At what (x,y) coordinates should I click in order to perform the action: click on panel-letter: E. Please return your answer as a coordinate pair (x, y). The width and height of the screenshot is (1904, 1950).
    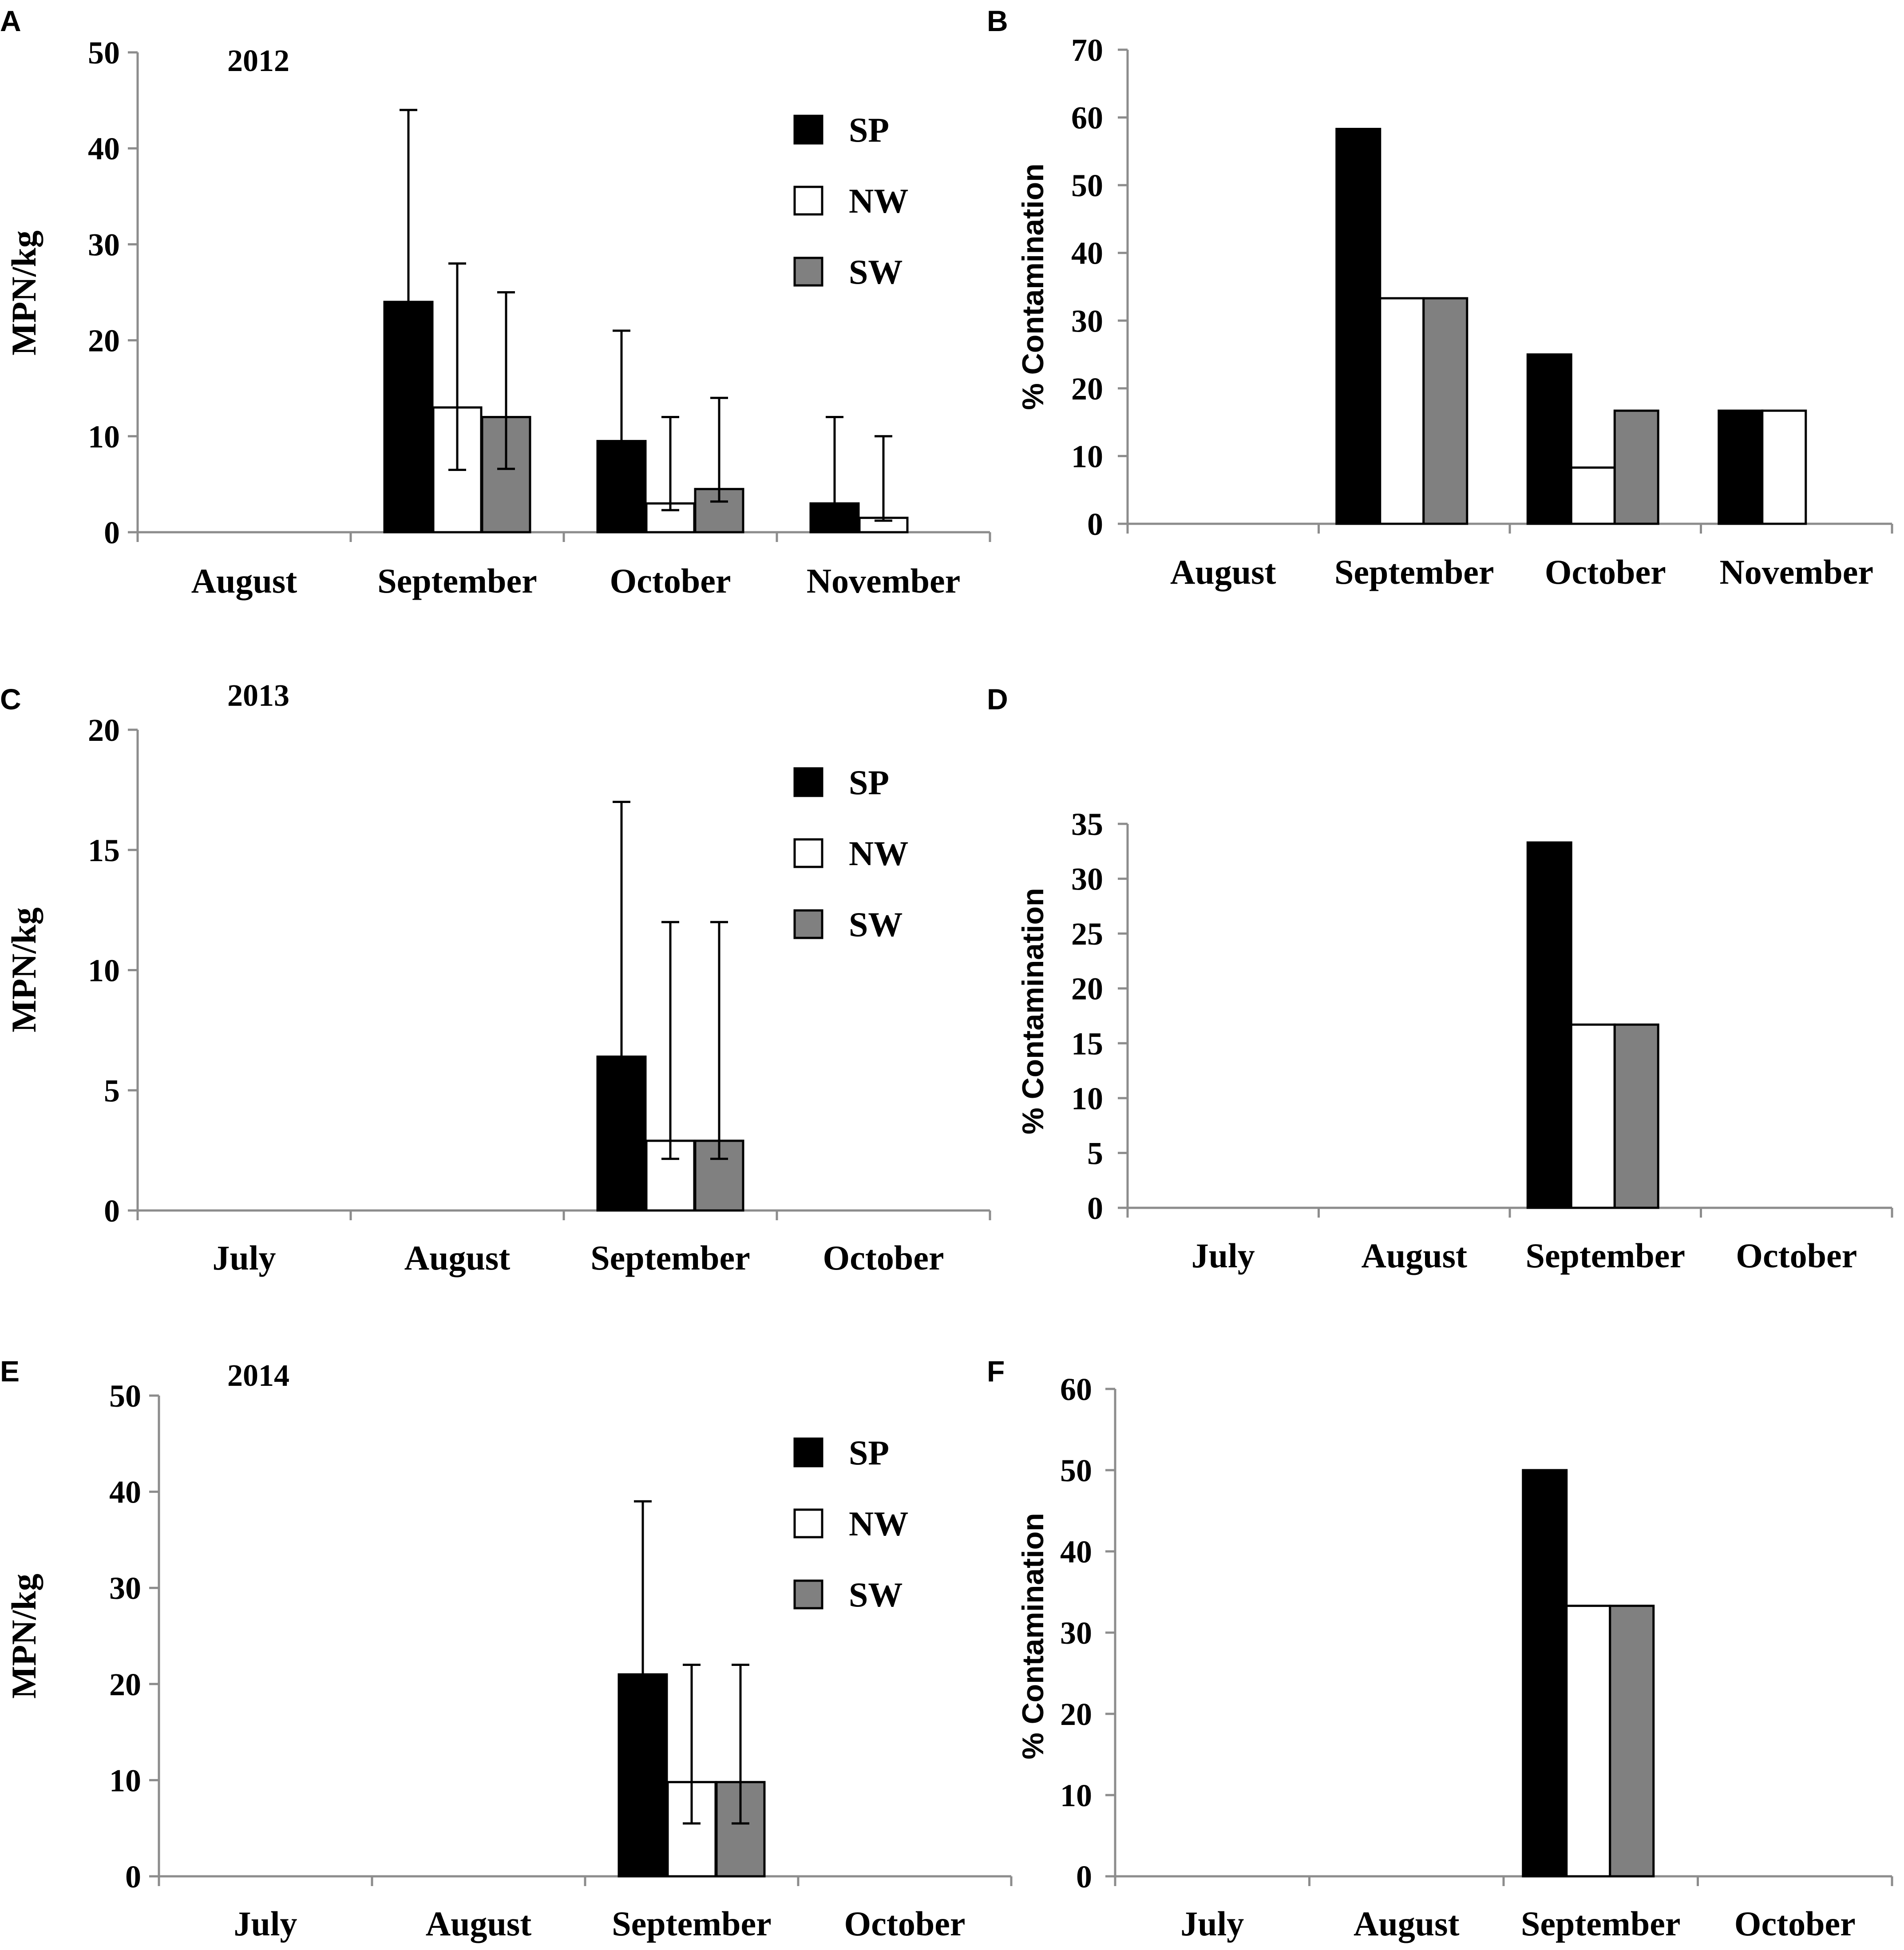
    Looking at the image, I should click on (10, 1371).